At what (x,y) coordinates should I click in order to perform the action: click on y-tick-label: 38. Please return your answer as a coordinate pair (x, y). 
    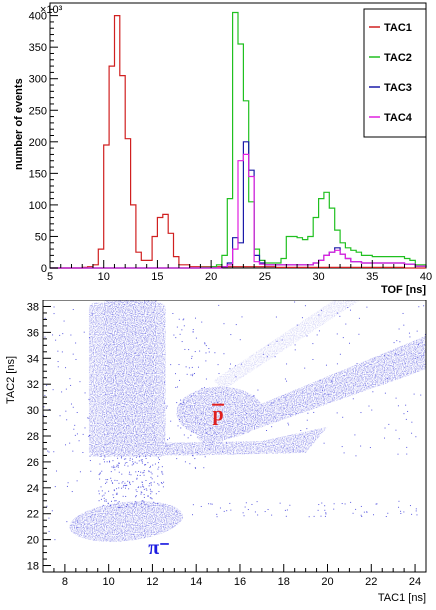
    Looking at the image, I should click on (33, 307).